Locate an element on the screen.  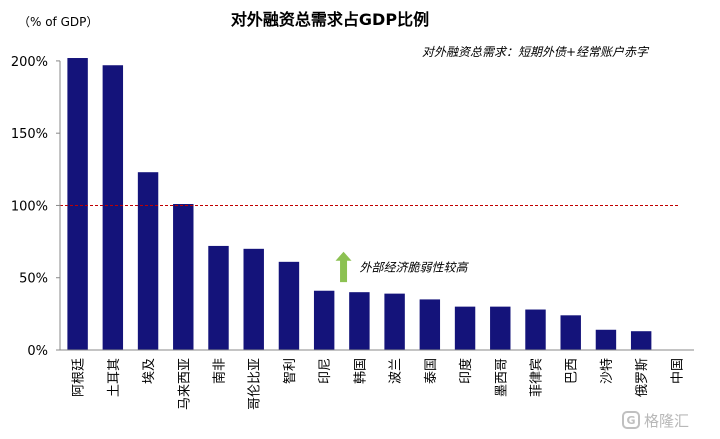
y-axis-ticks: 0% 50% 100% 150% 200% is located at coordinates (35, 207).